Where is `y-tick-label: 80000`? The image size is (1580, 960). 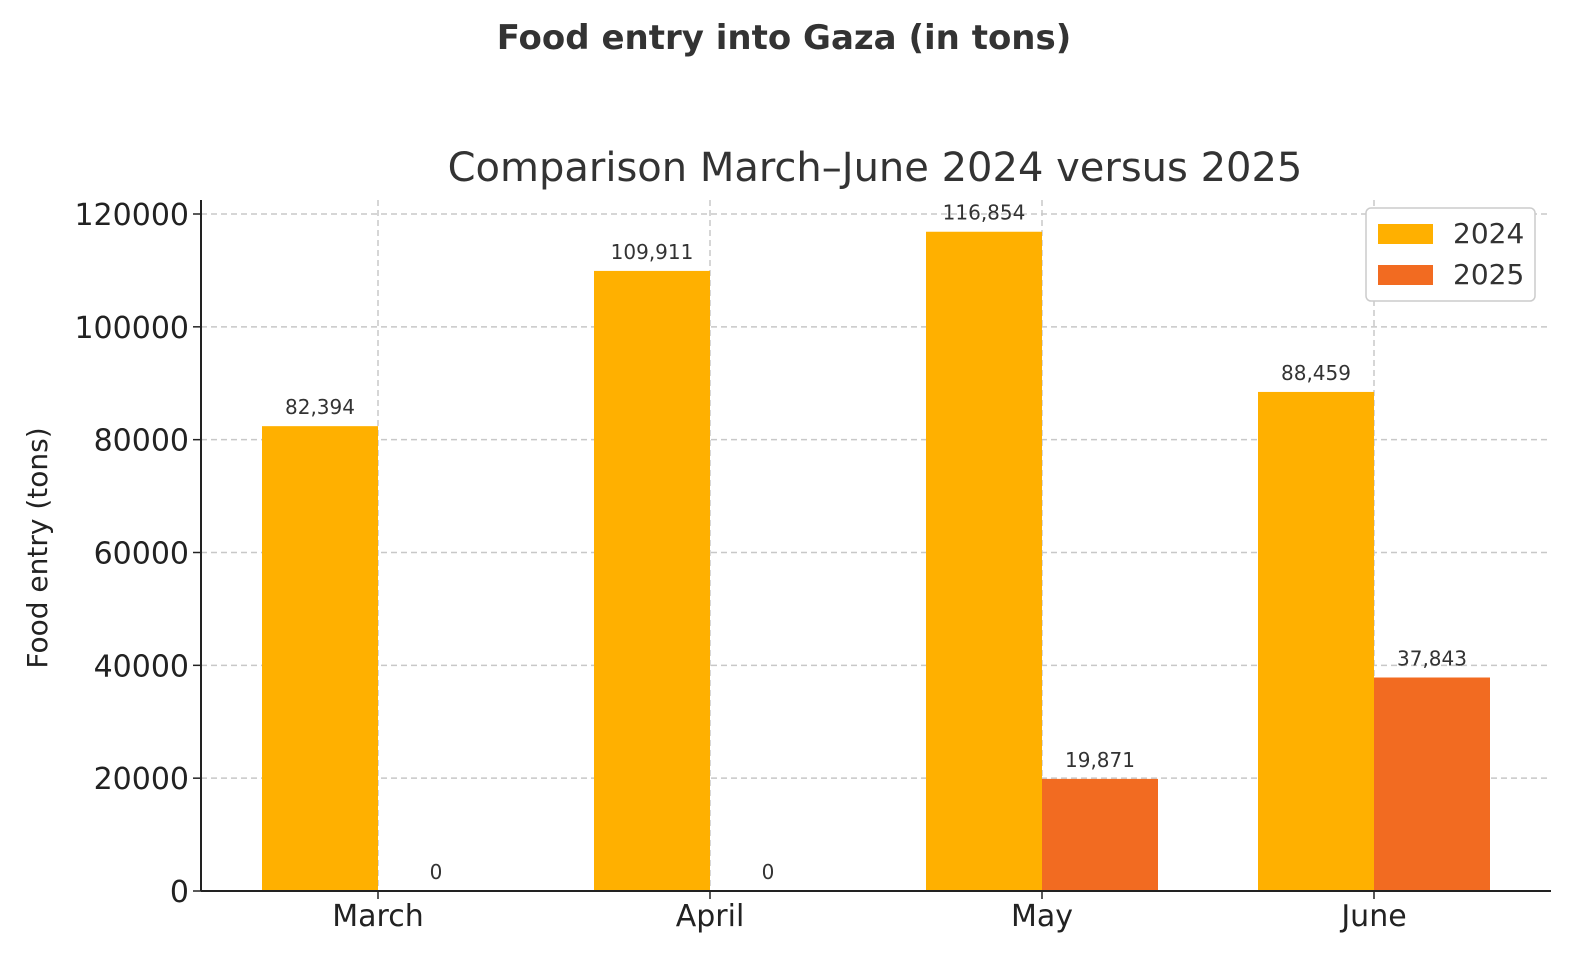
y-tick-label: 80000 is located at coordinates (141, 441).